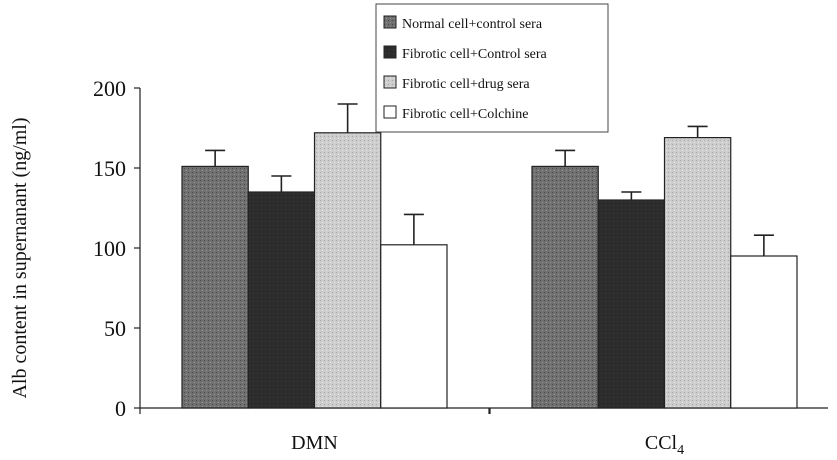 Image resolution: width=837 pixels, height=460 pixels. What do you see at coordinates (664, 445) in the screenshot?
I see `category-label: CCl4` at bounding box center [664, 445].